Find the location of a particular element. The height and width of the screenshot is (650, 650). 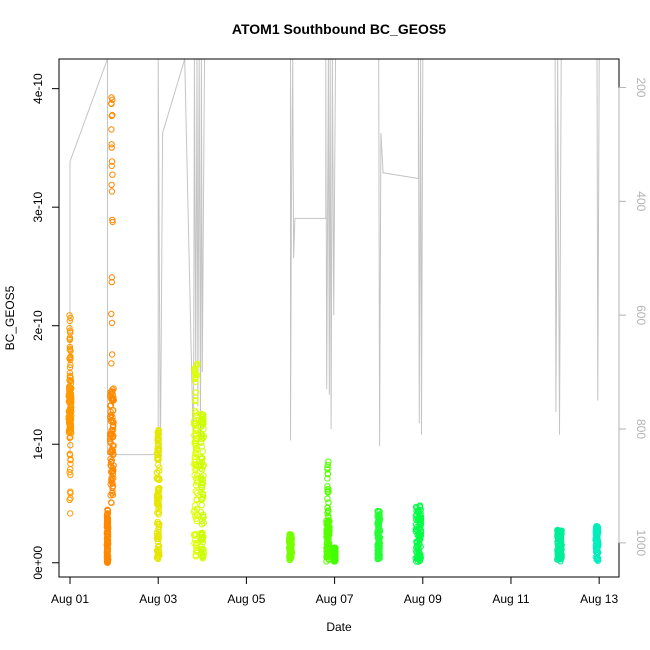

y-axis-label: BC_GEOS5 is located at coordinates (10, 317).